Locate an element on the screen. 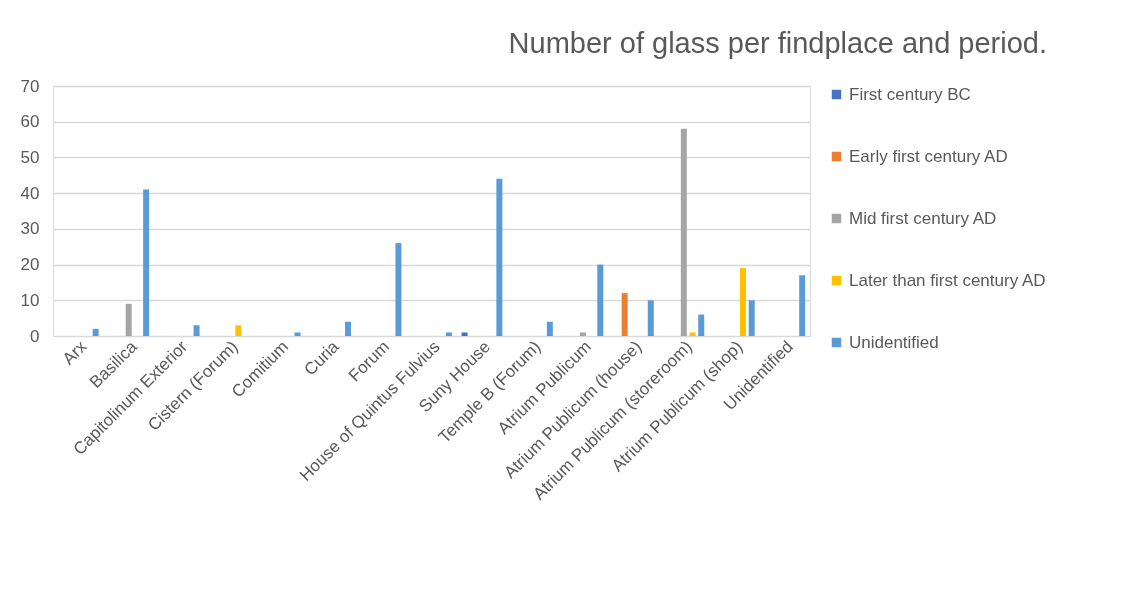  y-tick-label: 50 is located at coordinates (30, 157).